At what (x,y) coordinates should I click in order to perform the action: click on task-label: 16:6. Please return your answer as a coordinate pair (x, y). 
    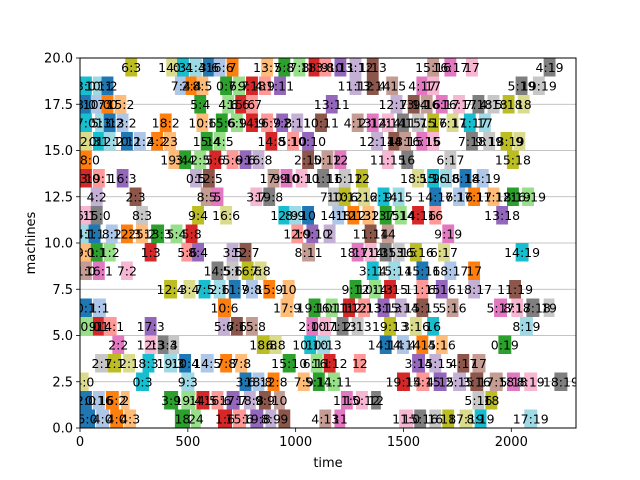
    Looking at the image, I should click on (248, 270).